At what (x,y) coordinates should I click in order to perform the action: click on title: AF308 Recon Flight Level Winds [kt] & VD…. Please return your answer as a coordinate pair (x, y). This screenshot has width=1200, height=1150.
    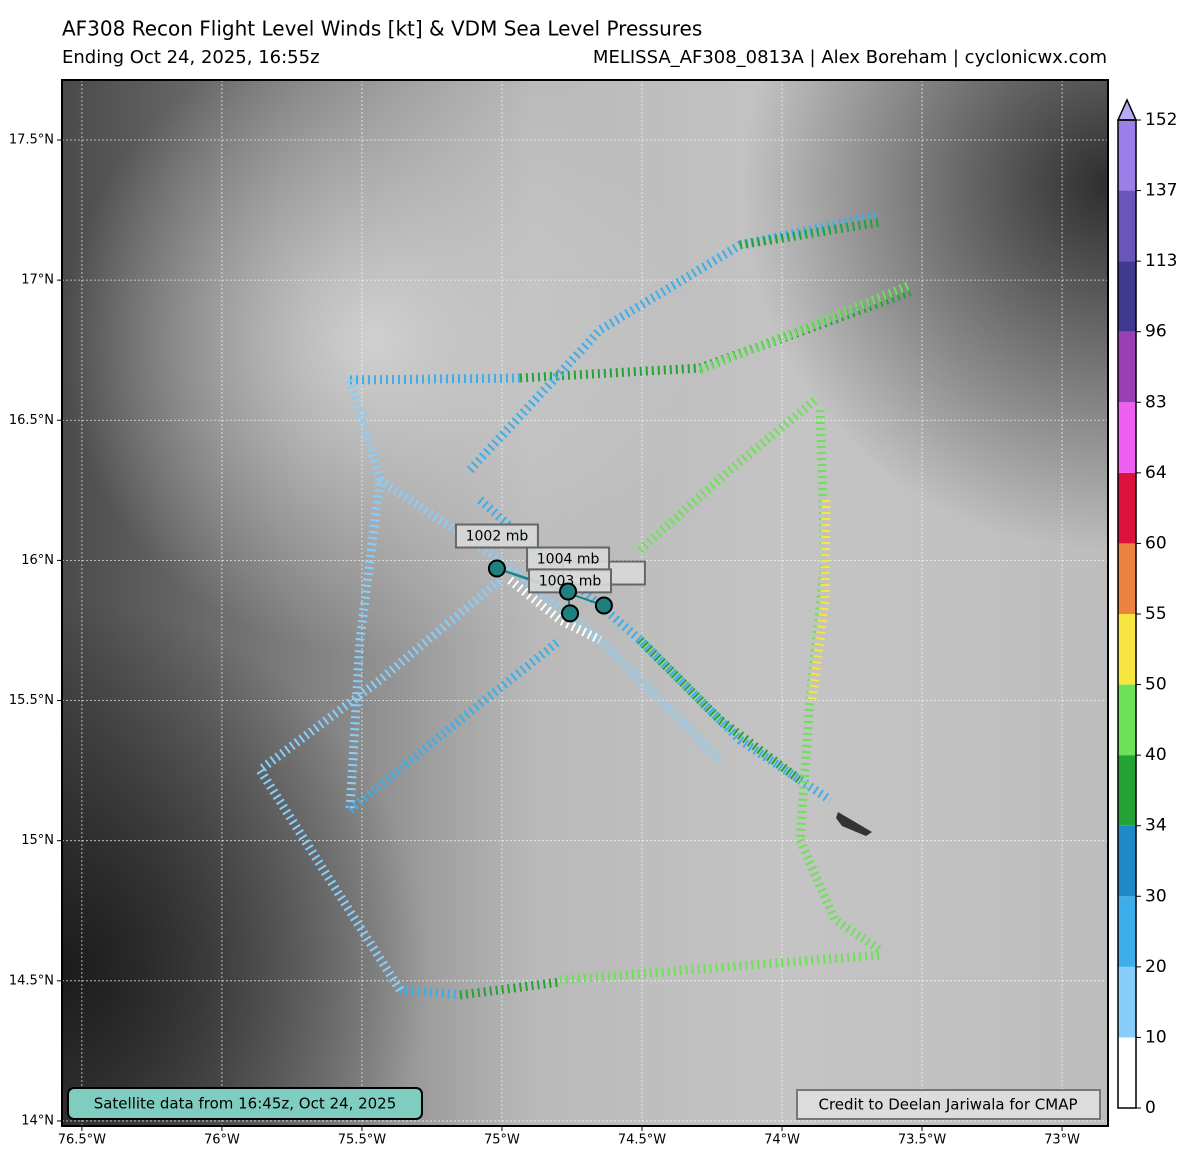
    Looking at the image, I should click on (382, 29).